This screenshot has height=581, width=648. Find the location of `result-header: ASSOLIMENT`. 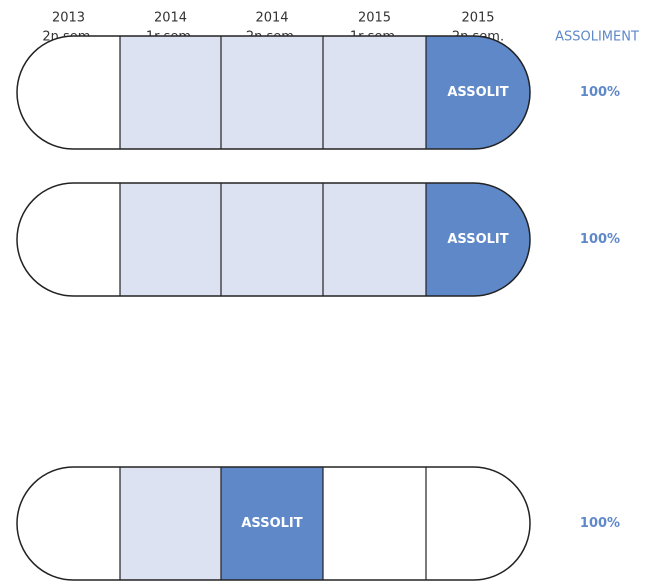

result-header: ASSOLIMENT is located at coordinates (597, 37).